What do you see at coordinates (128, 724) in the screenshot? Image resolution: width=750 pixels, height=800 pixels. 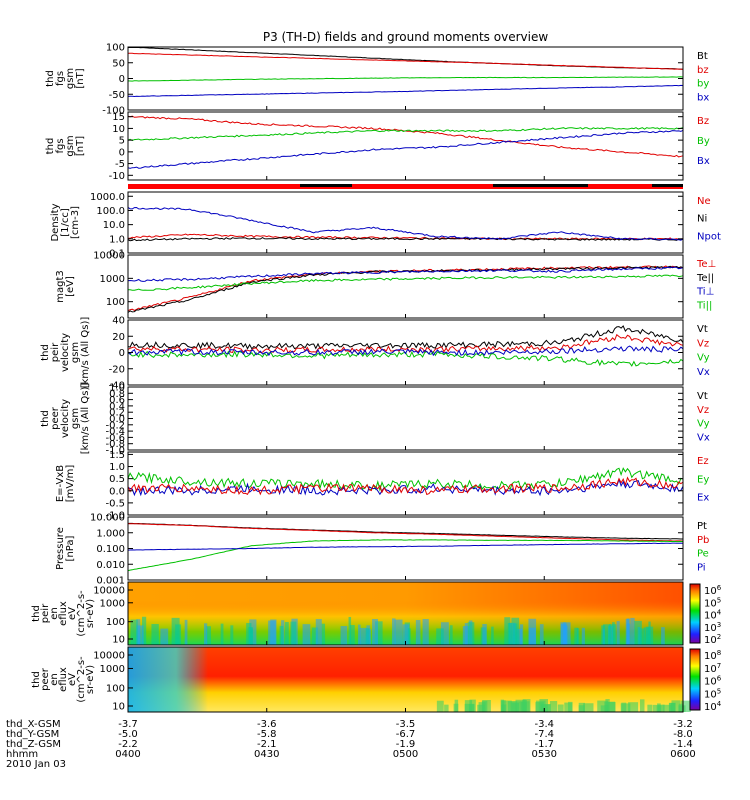 I see `x-row-value: -3.7` at bounding box center [128, 724].